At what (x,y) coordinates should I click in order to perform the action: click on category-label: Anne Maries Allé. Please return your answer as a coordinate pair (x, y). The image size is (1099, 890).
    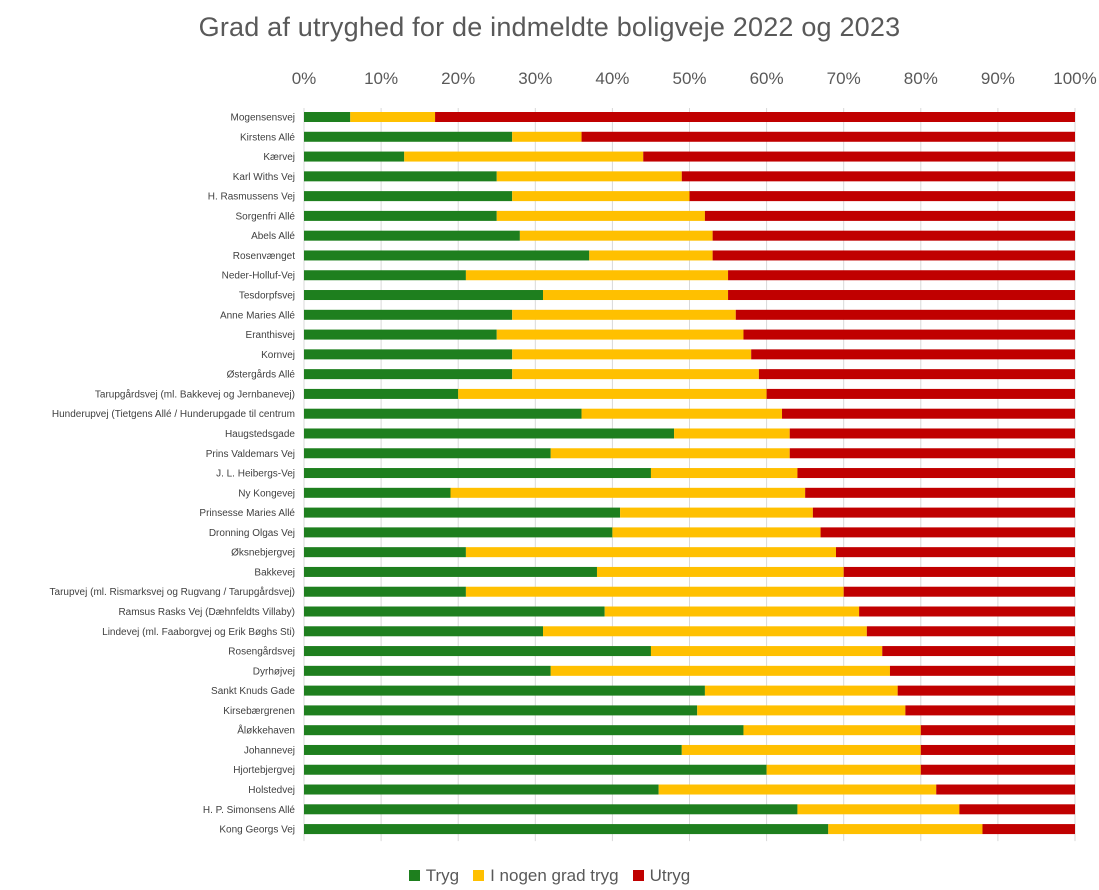
    Looking at the image, I should click on (257, 315).